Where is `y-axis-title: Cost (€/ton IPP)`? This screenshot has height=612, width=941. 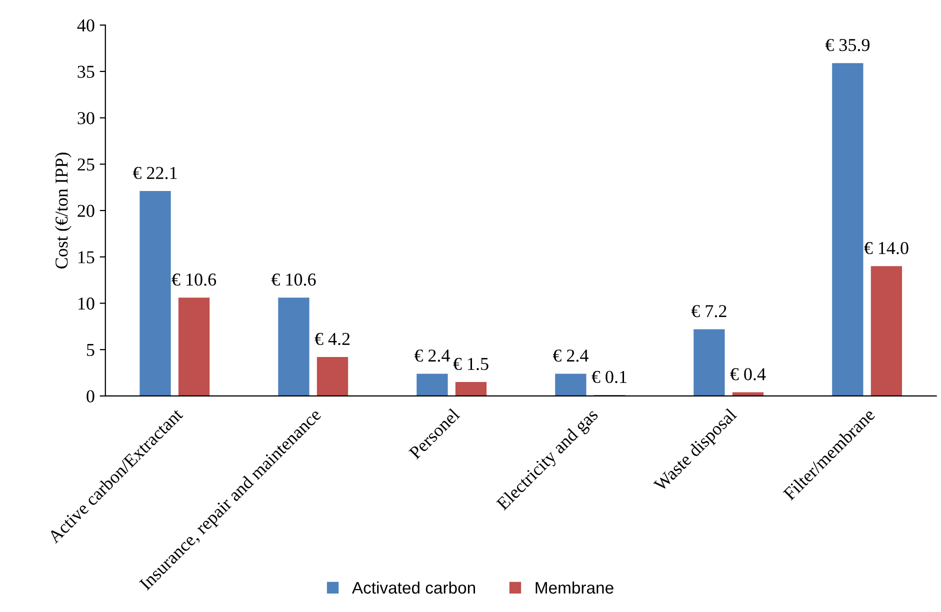
y-axis-title: Cost (€/ton IPP) is located at coordinates (63, 210).